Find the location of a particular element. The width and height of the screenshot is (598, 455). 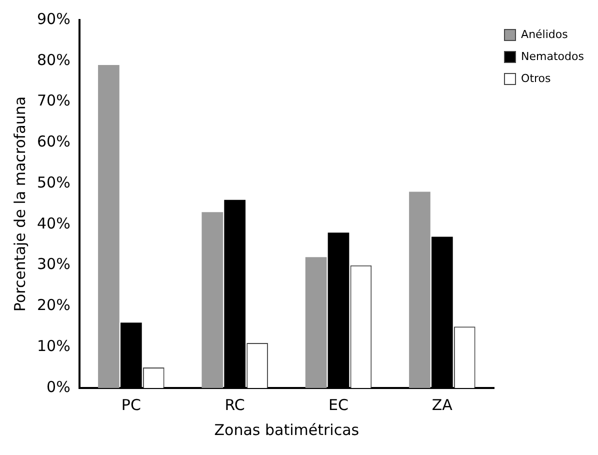

x-tick-label: RC is located at coordinates (234, 405).